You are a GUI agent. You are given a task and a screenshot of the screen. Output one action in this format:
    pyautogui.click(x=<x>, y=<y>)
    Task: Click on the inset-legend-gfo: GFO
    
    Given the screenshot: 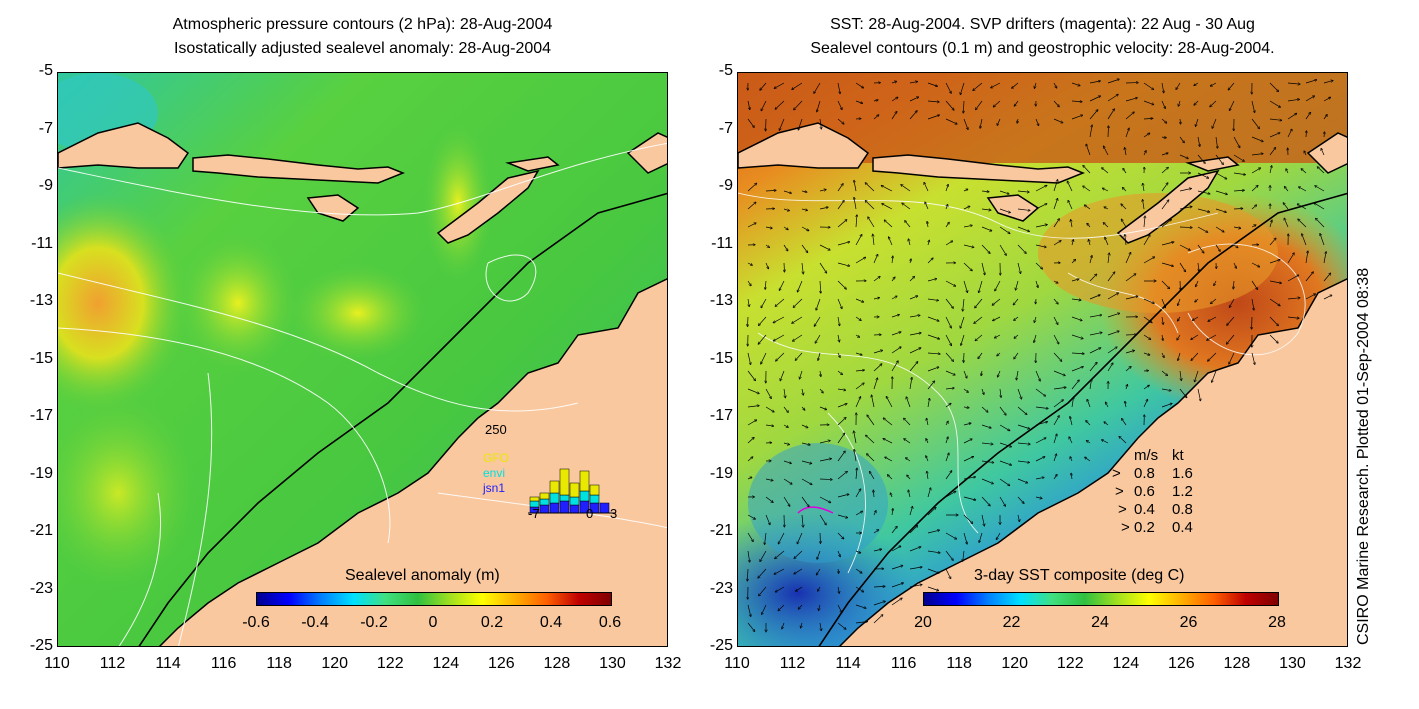 What is the action you would take?
    pyautogui.click(x=496, y=458)
    